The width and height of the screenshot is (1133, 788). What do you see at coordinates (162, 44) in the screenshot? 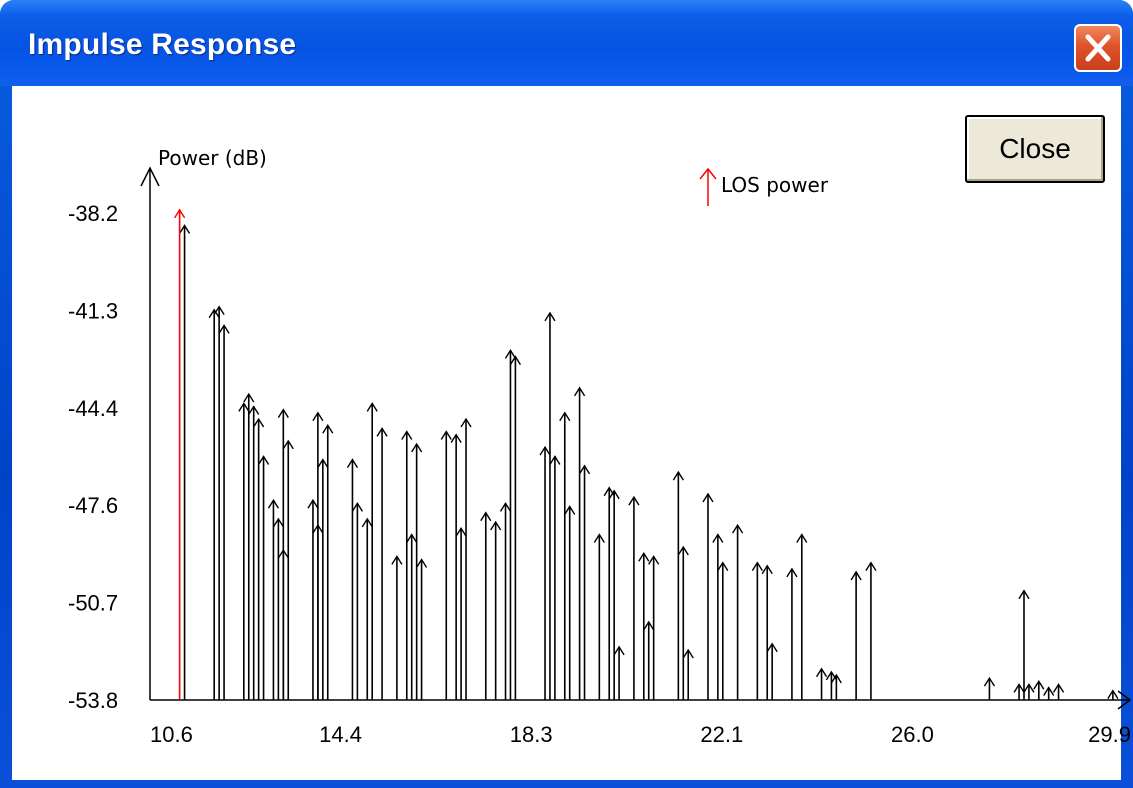
I see `window-title: Impulse Response` at bounding box center [162, 44].